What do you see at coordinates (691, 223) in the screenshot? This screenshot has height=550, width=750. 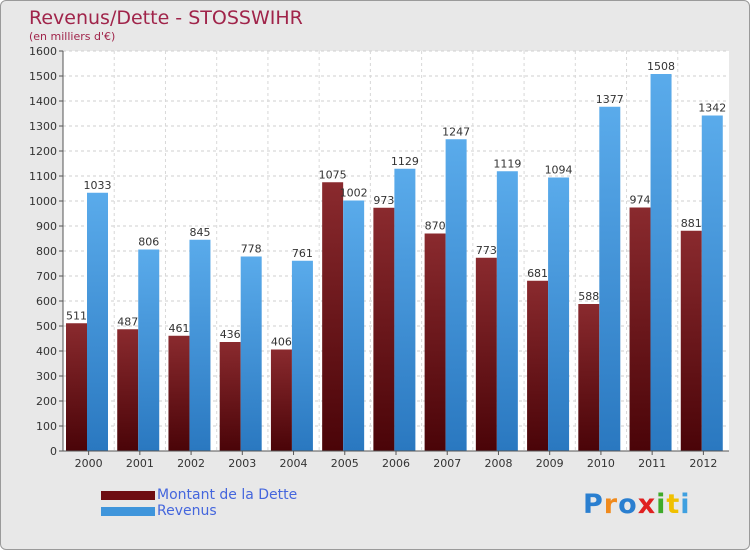 I see `data-label-dette: 881` at bounding box center [691, 223].